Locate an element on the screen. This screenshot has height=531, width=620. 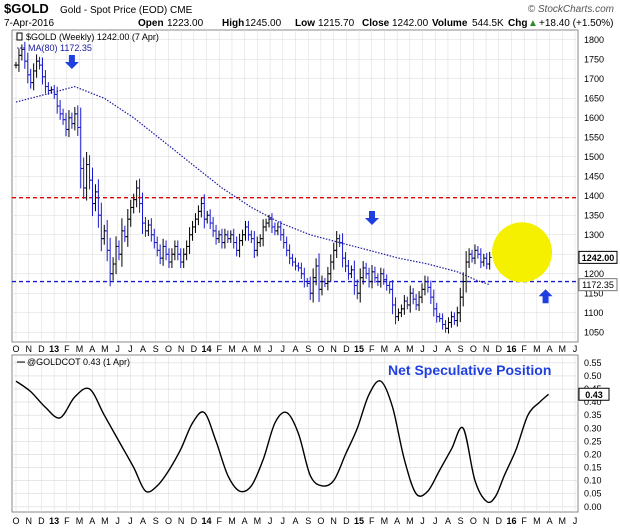
legend-cot: @GOLDCOT 0.43 (1 Apr) is located at coordinates (78, 362).